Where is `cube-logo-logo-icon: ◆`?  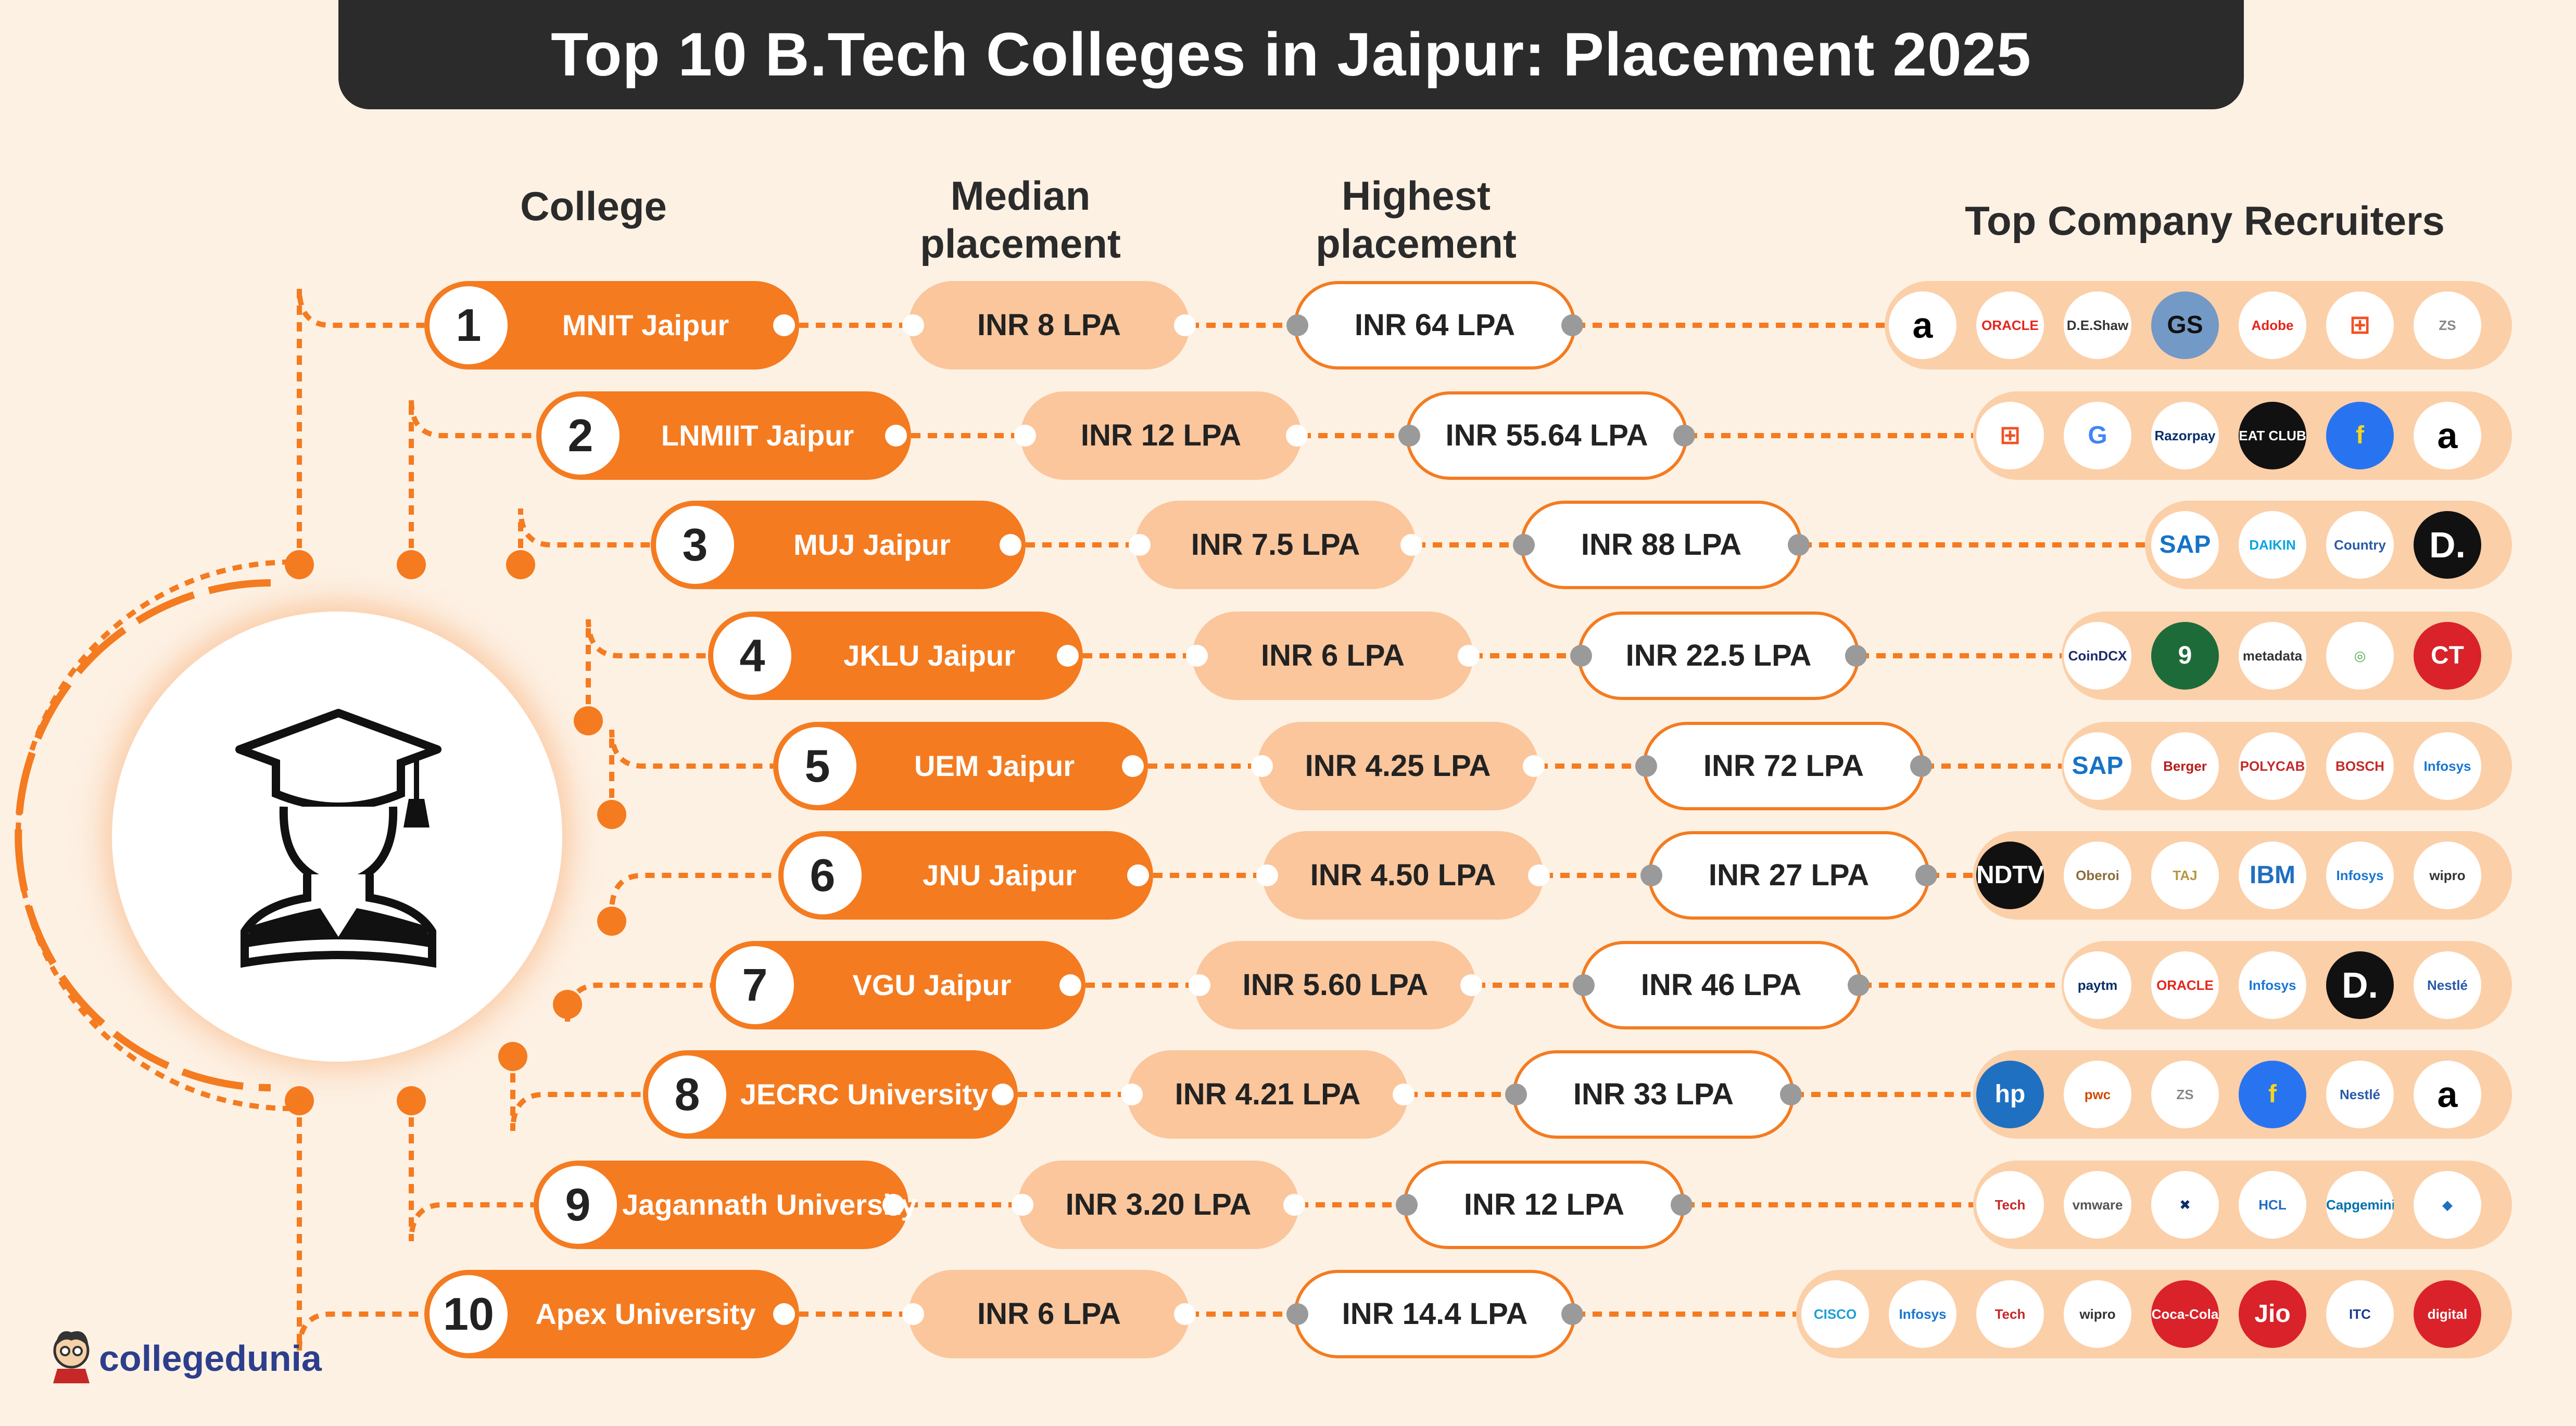 cube-logo-logo-icon: ◆ is located at coordinates (2447, 1205).